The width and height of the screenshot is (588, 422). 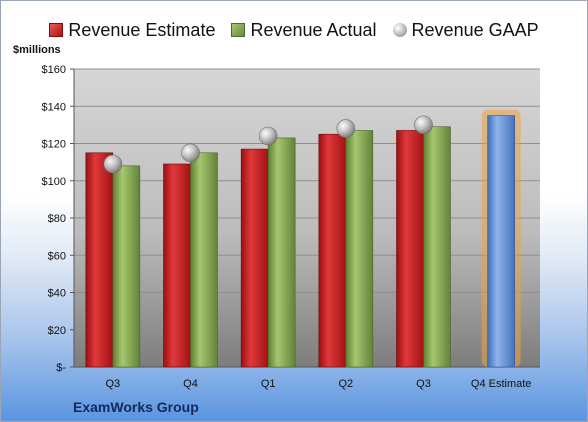 What do you see at coordinates (54, 107) in the screenshot?
I see `y-tick-label: $140` at bounding box center [54, 107].